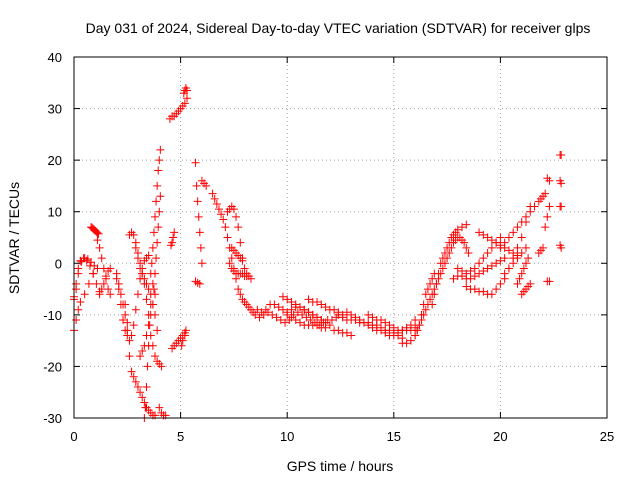  What do you see at coordinates (180, 436) in the screenshot?
I see `x-tick-label: 5` at bounding box center [180, 436].